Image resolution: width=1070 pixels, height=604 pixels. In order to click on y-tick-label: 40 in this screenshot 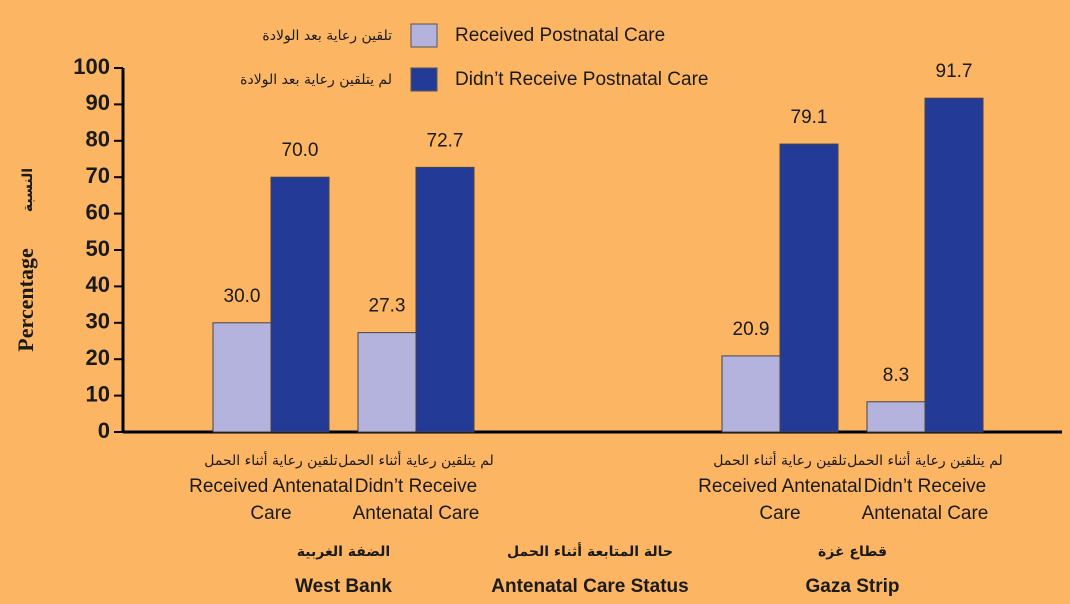, I will do `click(98, 284)`.